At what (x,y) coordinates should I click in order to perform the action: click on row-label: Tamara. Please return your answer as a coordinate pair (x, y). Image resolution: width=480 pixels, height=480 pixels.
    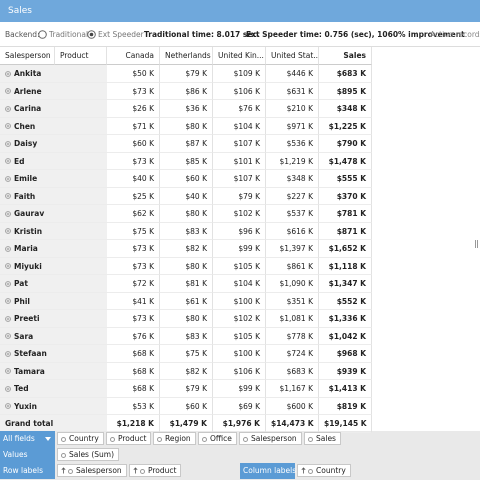
    Looking at the image, I should click on (53, 371).